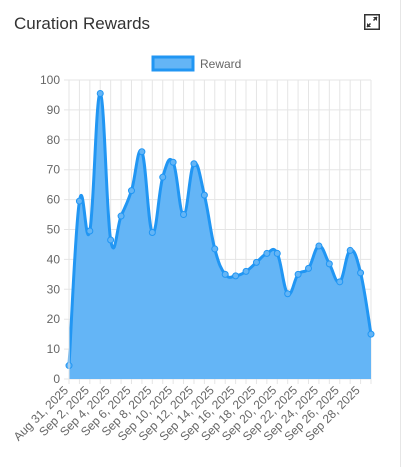 This screenshot has width=401, height=467. What do you see at coordinates (54, 200) in the screenshot?
I see `y-tick-label: 60` at bounding box center [54, 200].